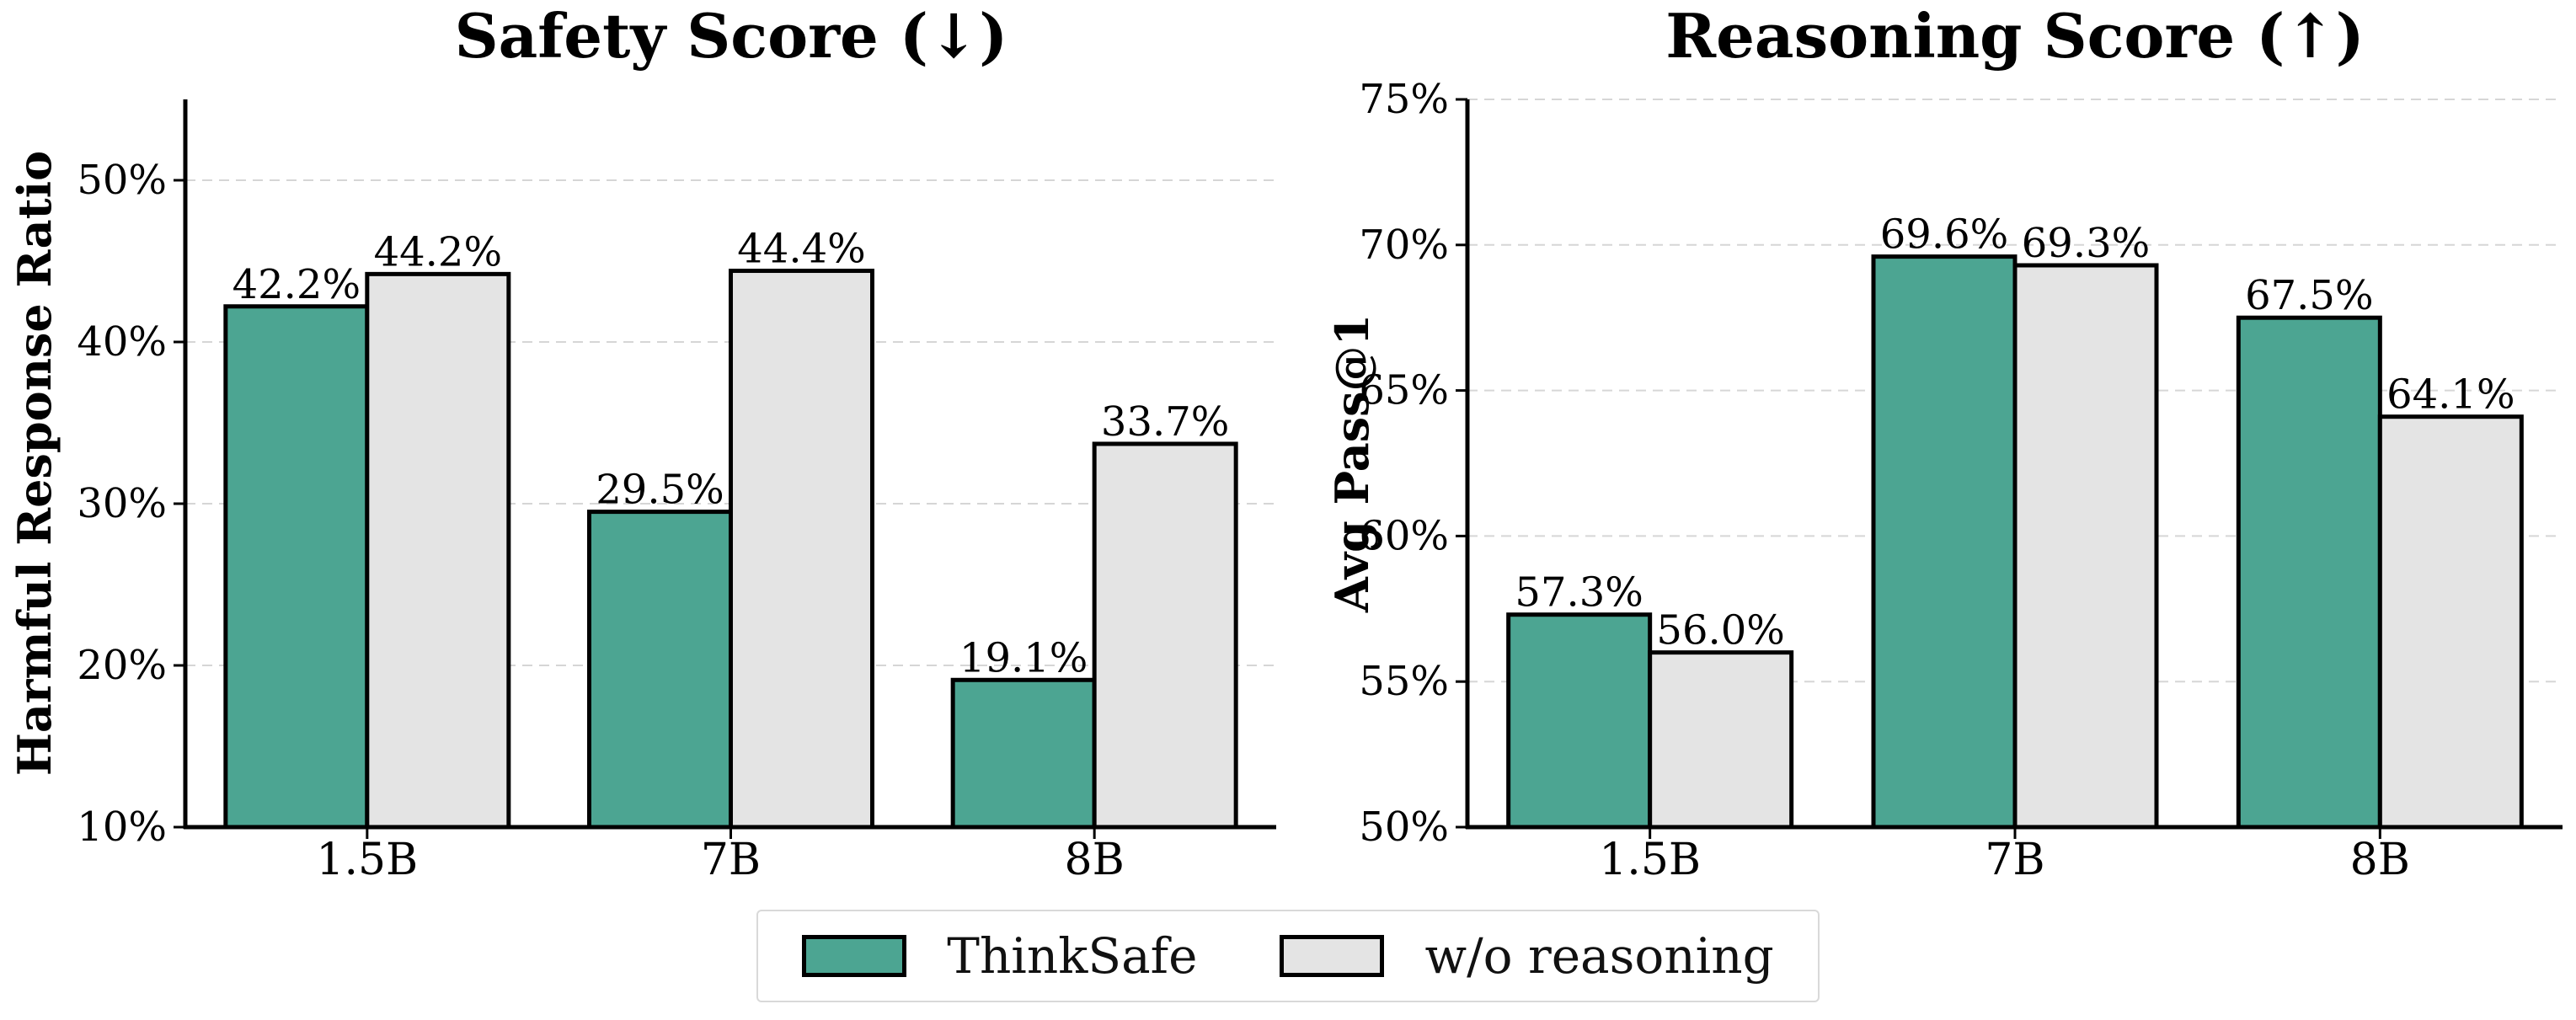  Describe the element at coordinates (1352, 463) in the screenshot. I see `y-axis-label: Avg Pass@1` at that location.